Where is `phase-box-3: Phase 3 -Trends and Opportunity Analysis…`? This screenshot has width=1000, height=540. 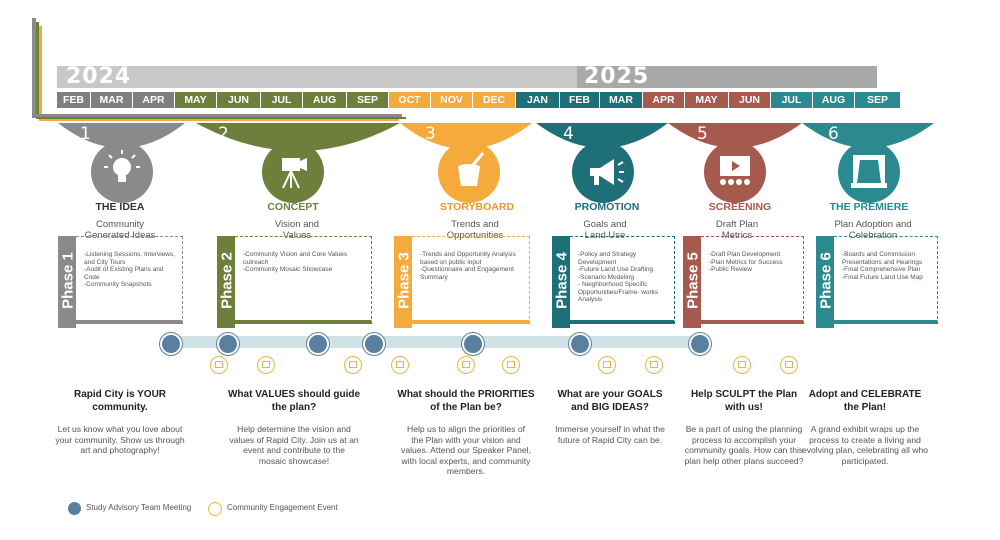 phase-box-3: Phase 3 -Trends and Opportunity Analysis… is located at coordinates (462, 282).